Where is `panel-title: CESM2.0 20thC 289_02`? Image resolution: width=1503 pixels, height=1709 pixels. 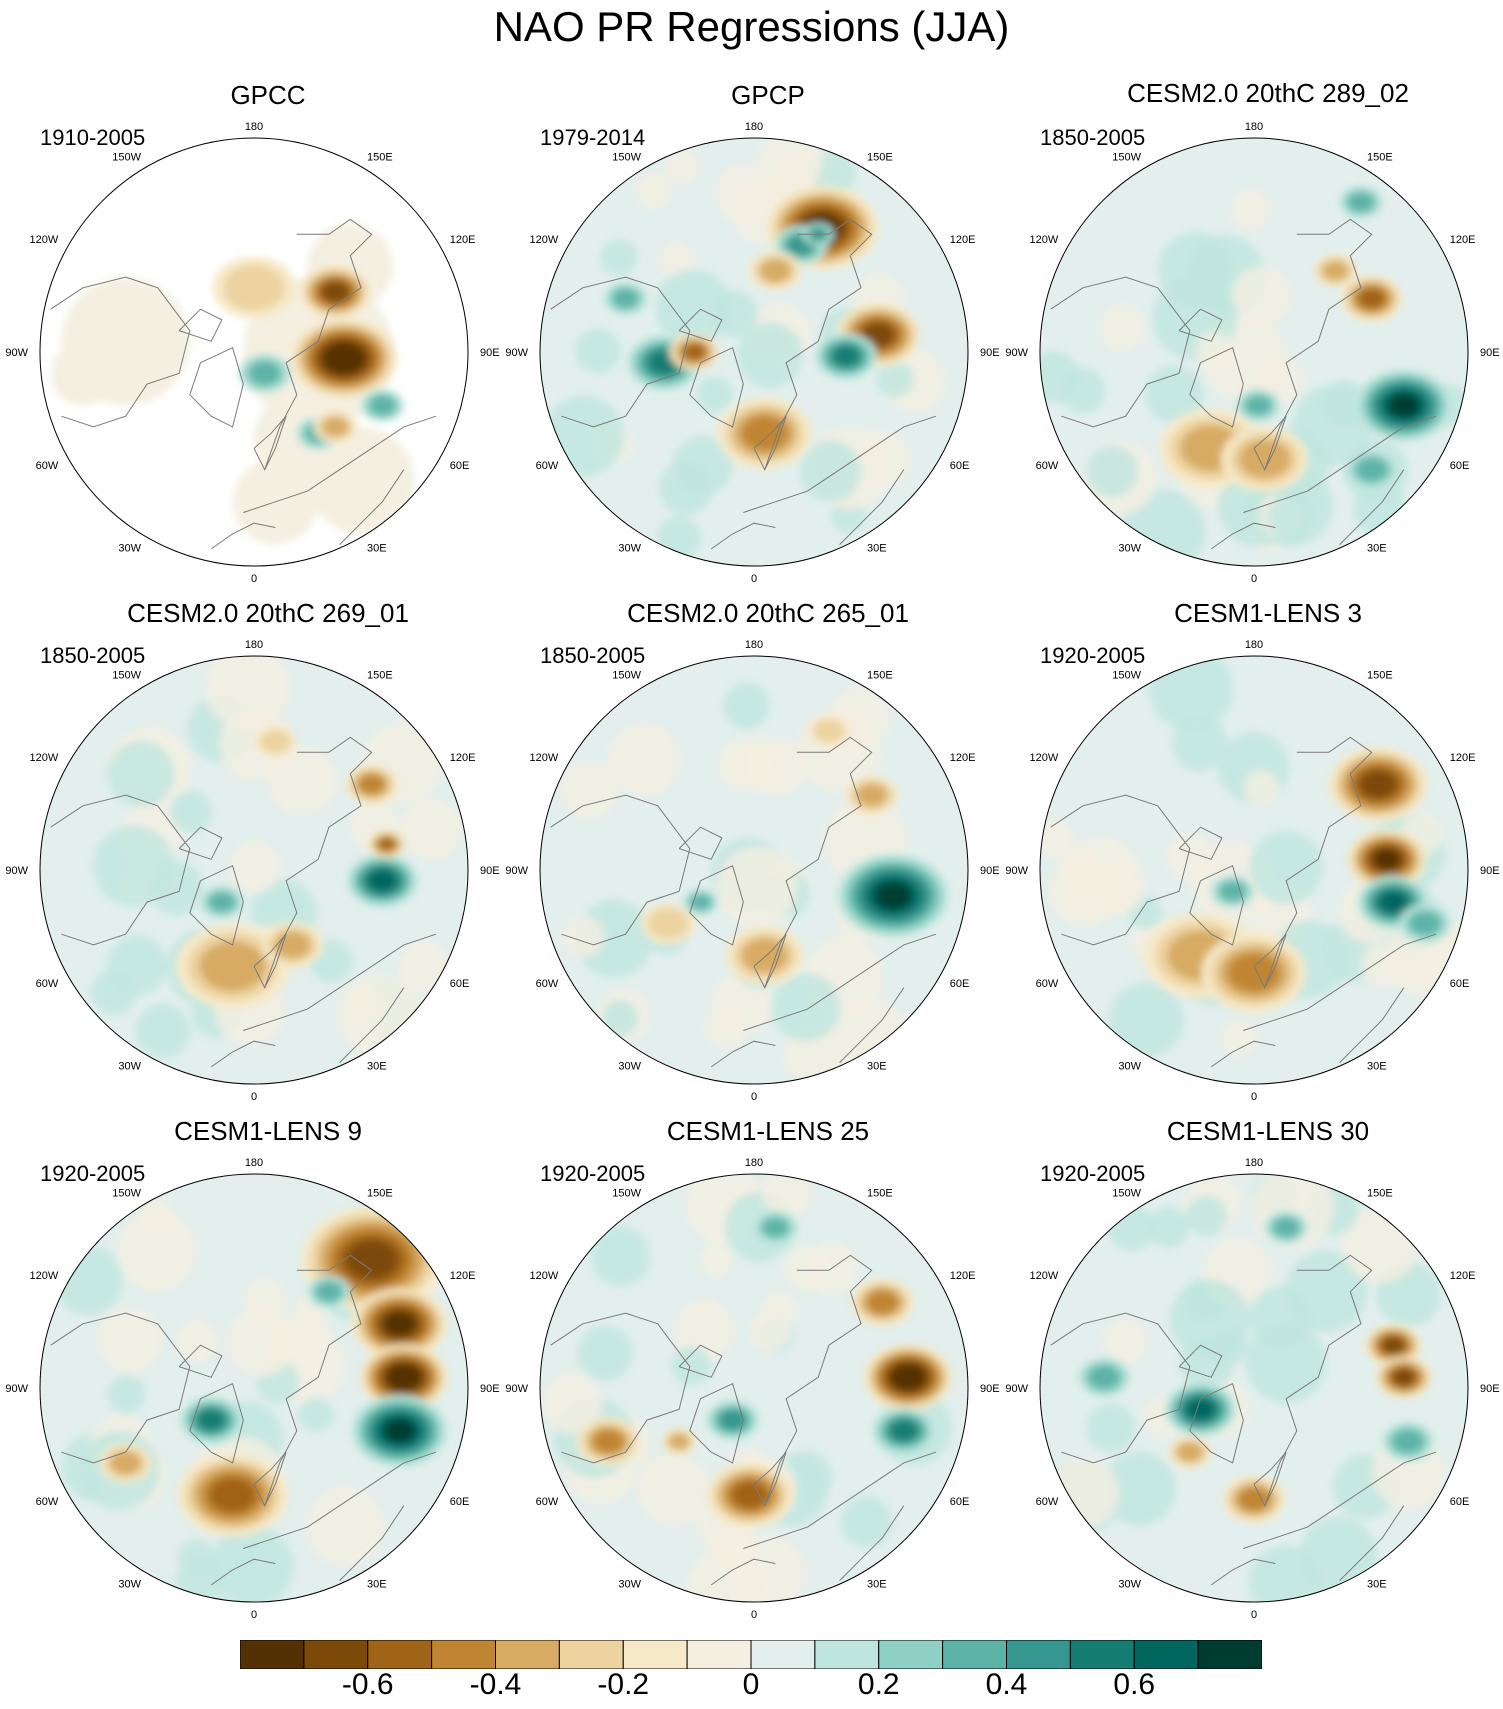 panel-title: CESM2.0 20thC 289_02 is located at coordinates (1268, 93).